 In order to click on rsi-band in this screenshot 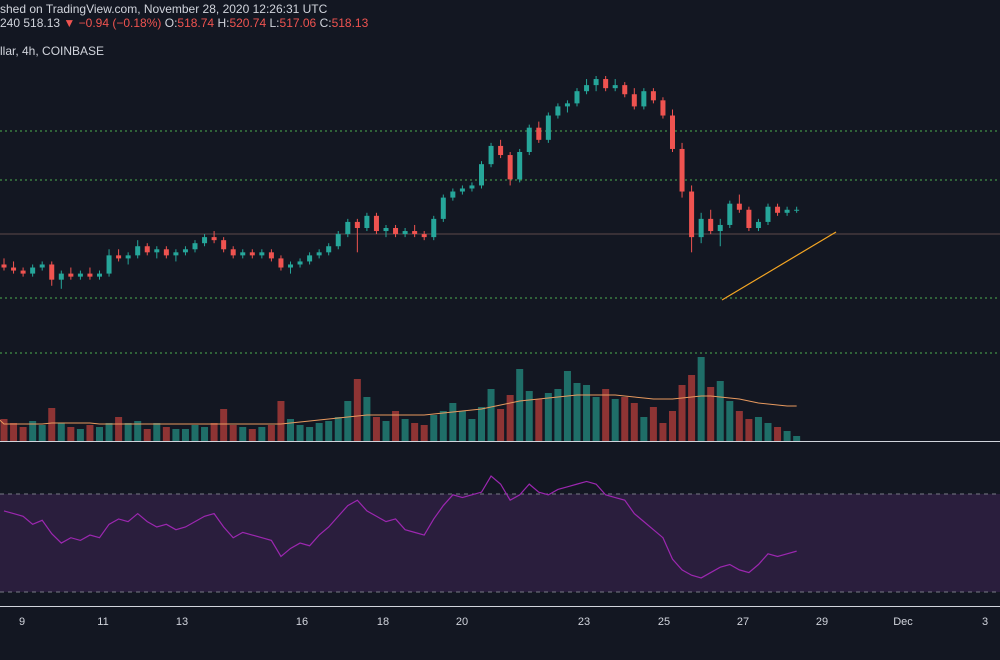, I will do `click(500, 543)`.